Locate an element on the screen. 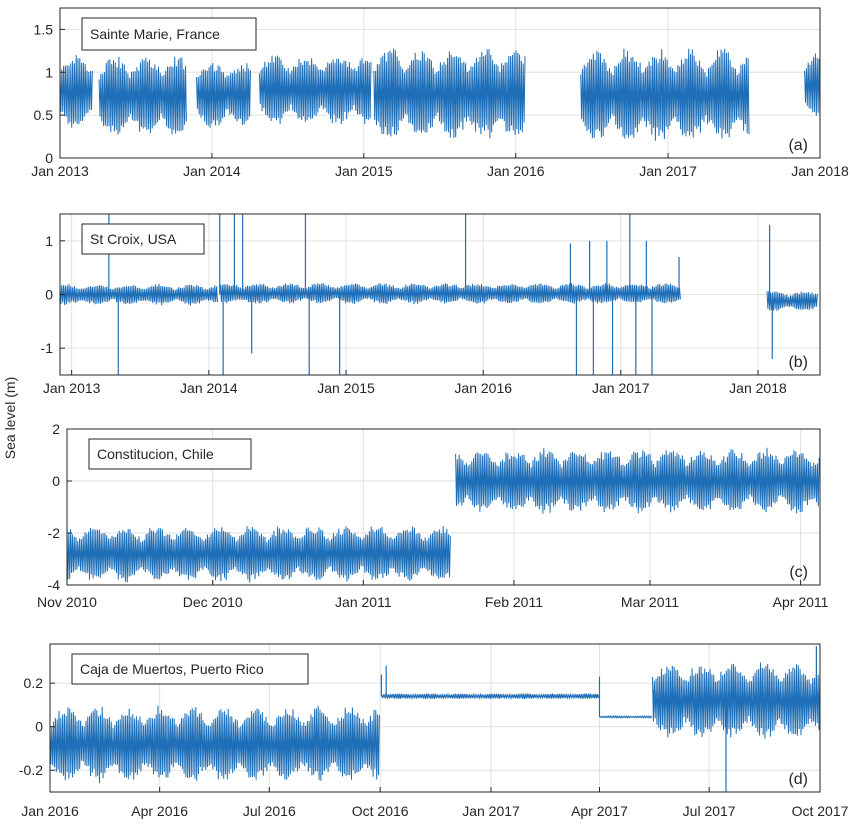 Image resolution: width=850 pixels, height=827 pixels. x-tick-label: Nov 2010 is located at coordinates (67, 602).